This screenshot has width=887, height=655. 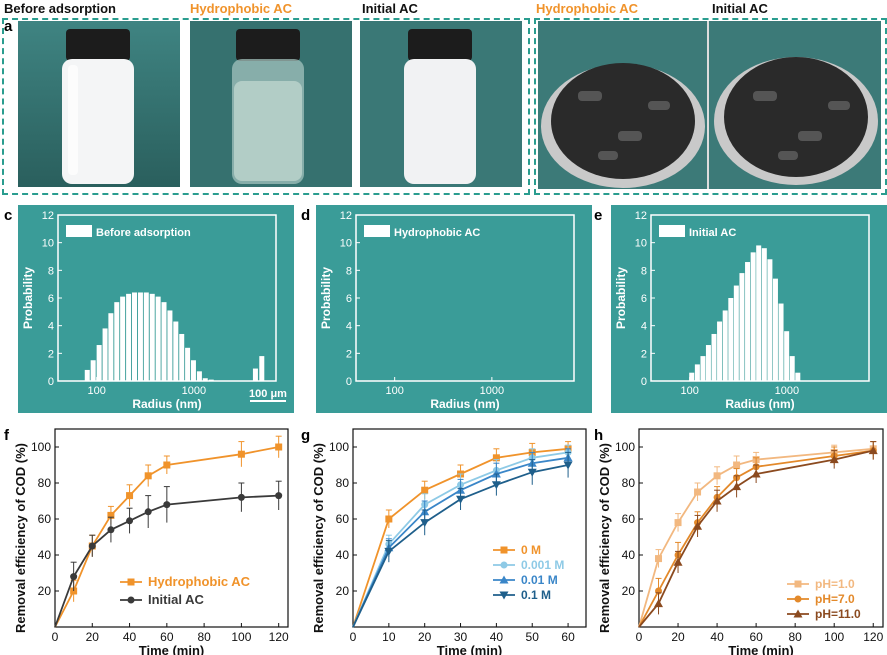 What do you see at coordinates (8, 215) in the screenshot?
I see `panel-label-c: c` at bounding box center [8, 215].